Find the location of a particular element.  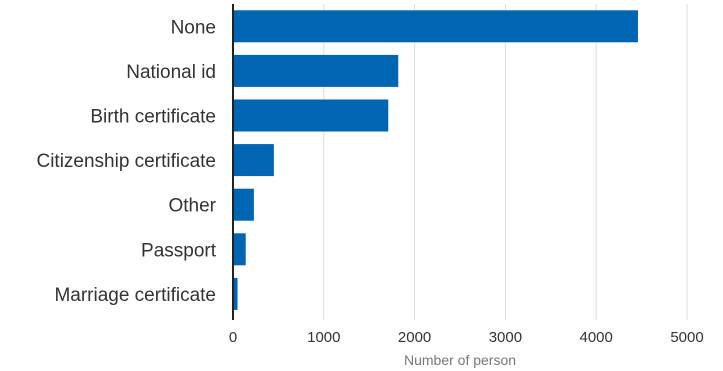

x-tick-label: 5000 is located at coordinates (686, 337).